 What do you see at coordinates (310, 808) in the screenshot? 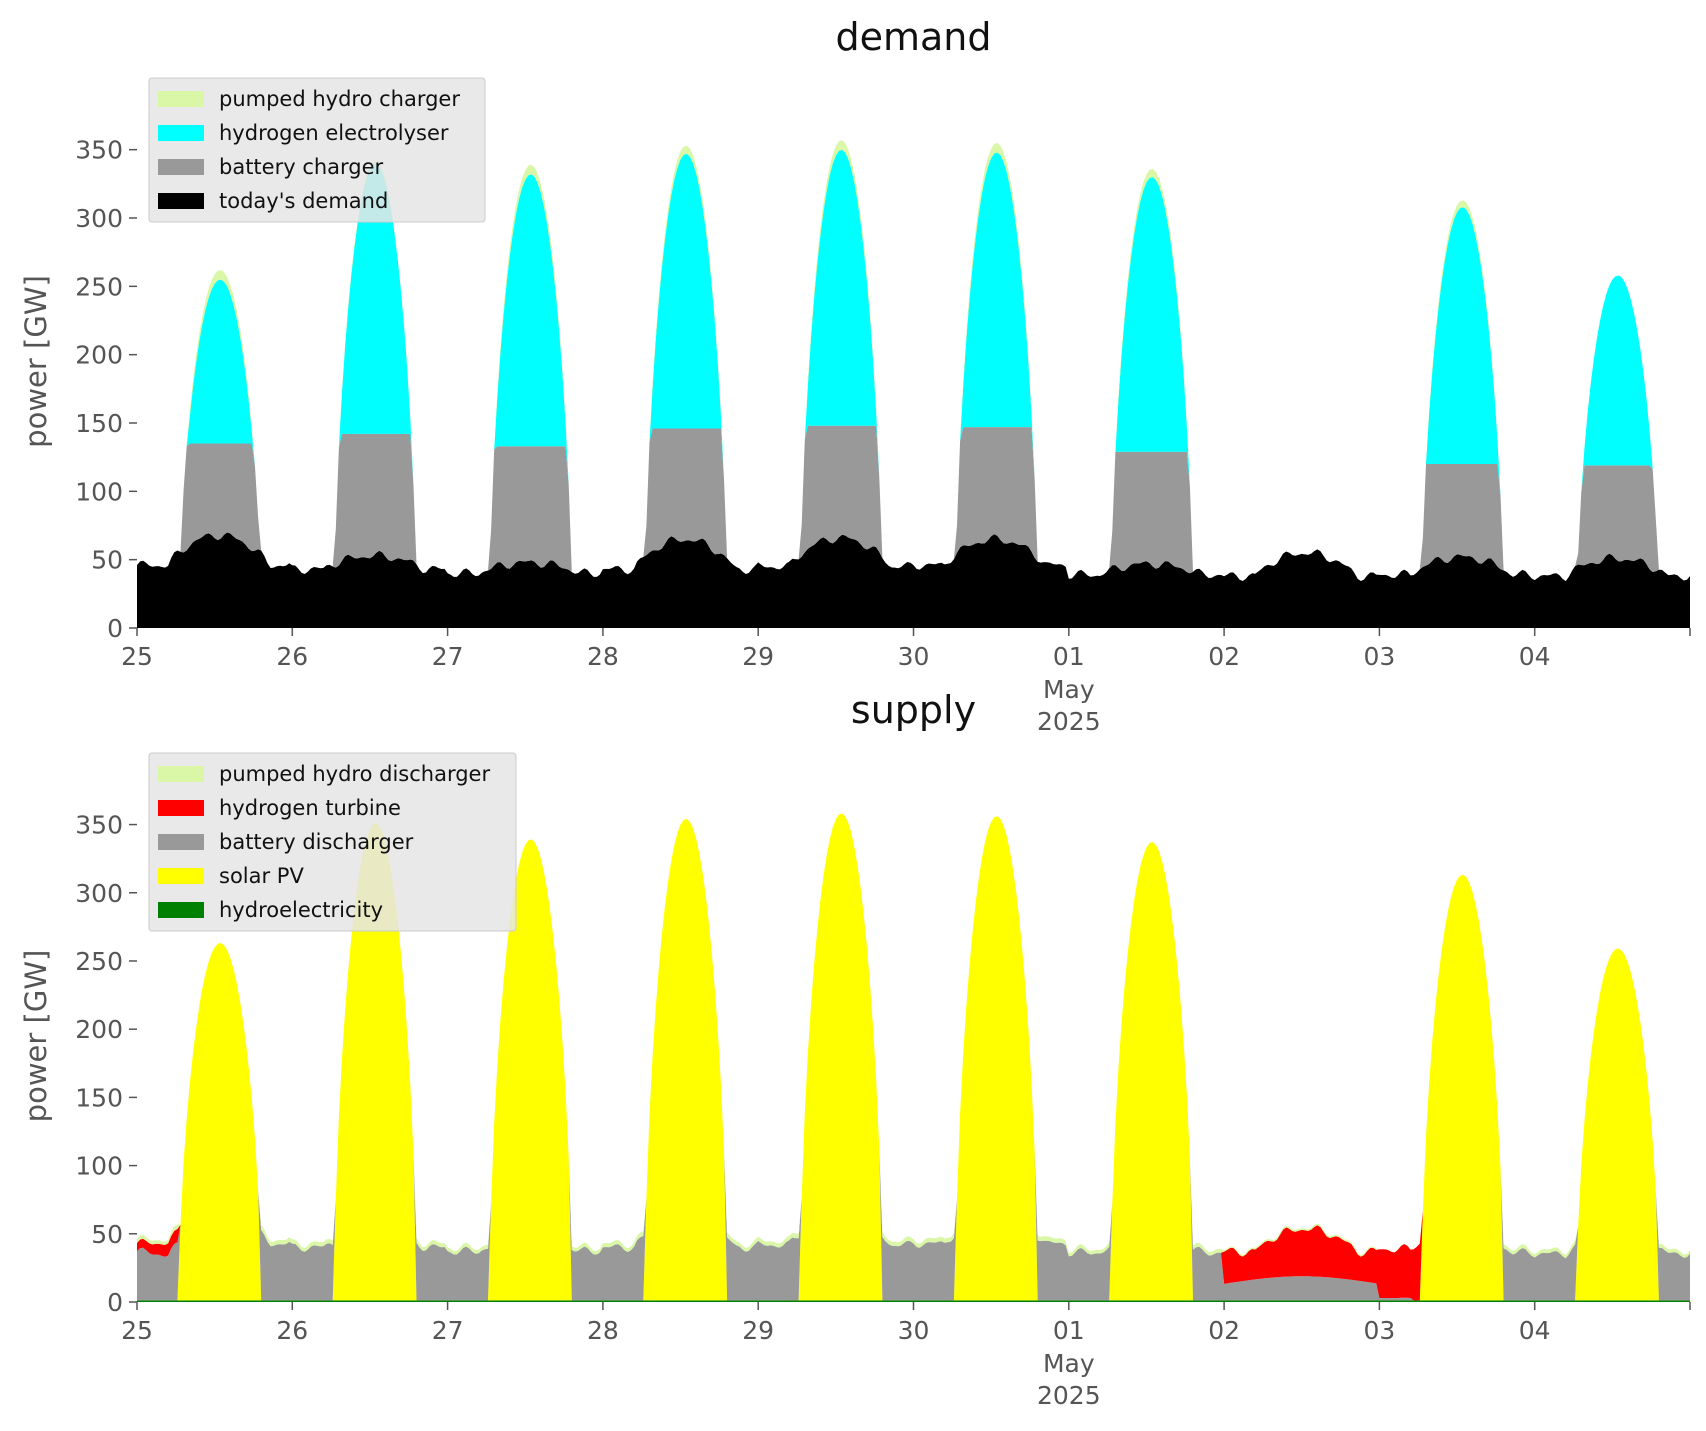
I see `legend-label: hydrogen turbine` at bounding box center [310, 808].